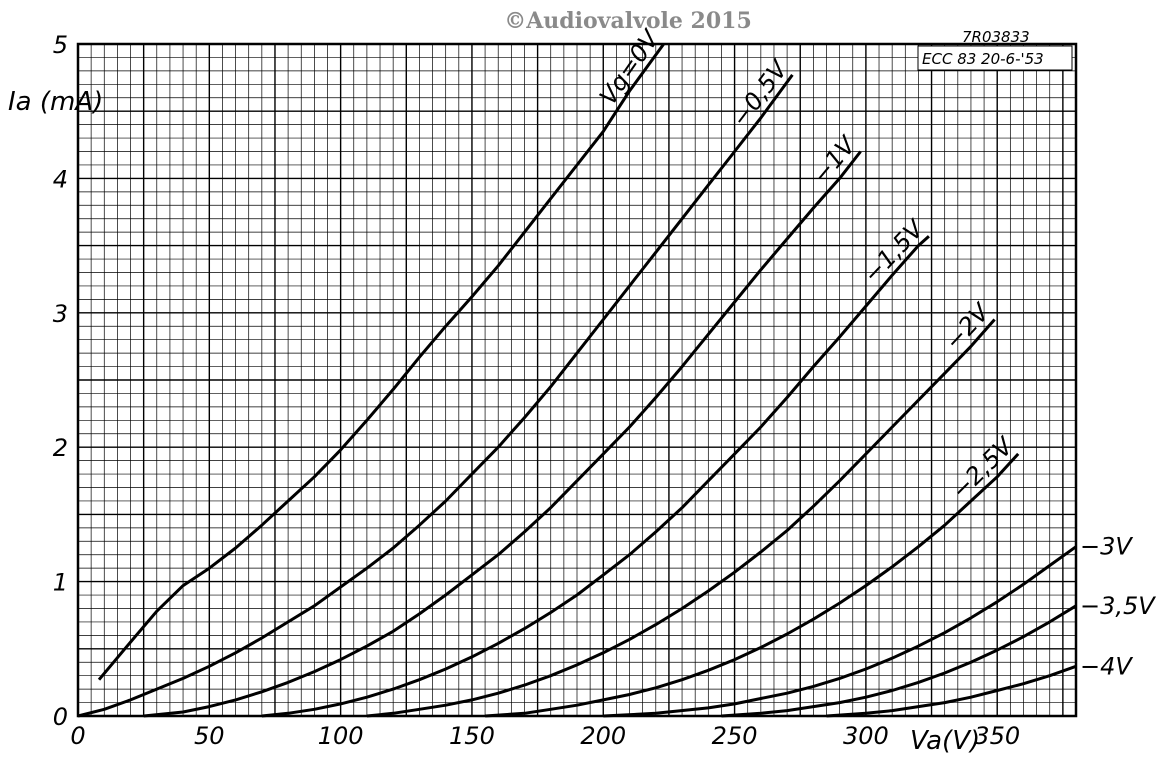 This screenshot has height=784, width=1169. Describe the element at coordinates (894, 251) in the screenshot. I see `curve-label: −1,5V` at that location.